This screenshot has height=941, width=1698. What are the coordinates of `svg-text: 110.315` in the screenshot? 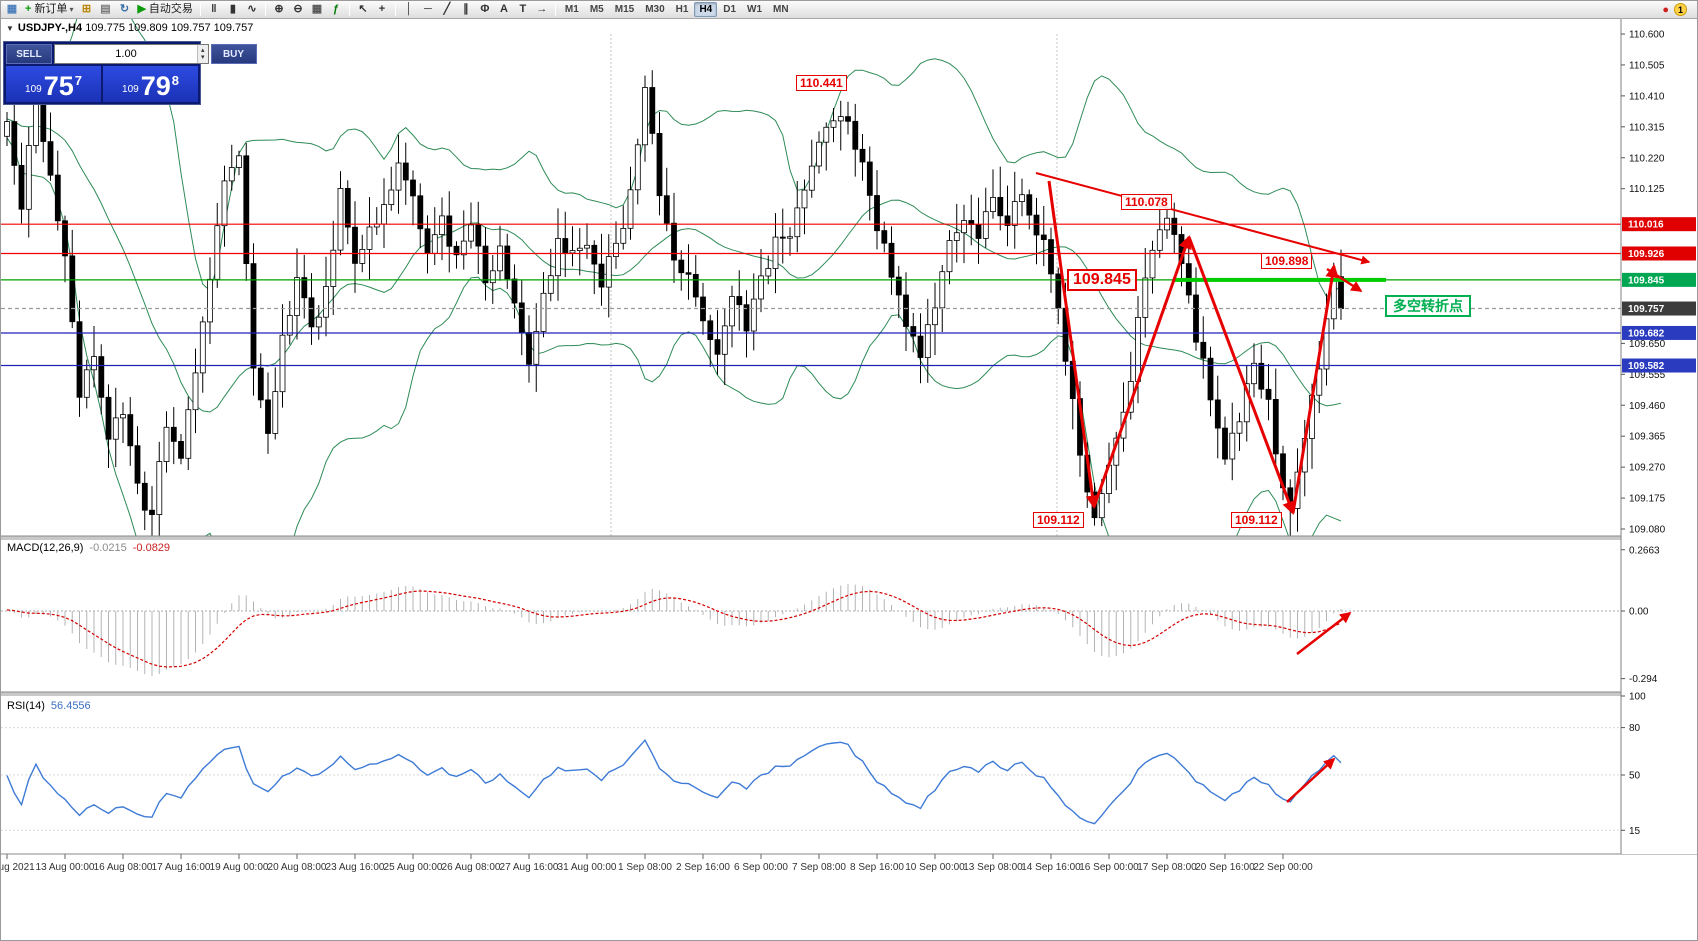 It's located at (1647, 127).